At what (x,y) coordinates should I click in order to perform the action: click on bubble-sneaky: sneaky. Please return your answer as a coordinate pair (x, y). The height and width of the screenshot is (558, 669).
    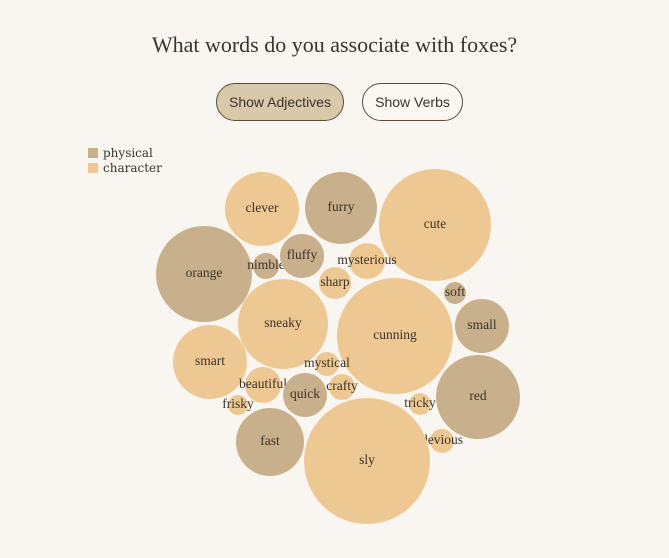
    Looking at the image, I should click on (283, 324).